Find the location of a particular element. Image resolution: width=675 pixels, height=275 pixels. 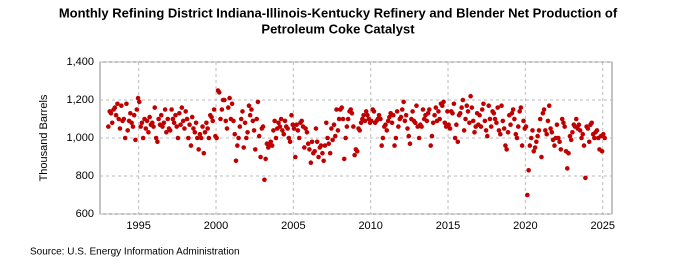

x-tick-label: 2000 is located at coordinates (216, 226).